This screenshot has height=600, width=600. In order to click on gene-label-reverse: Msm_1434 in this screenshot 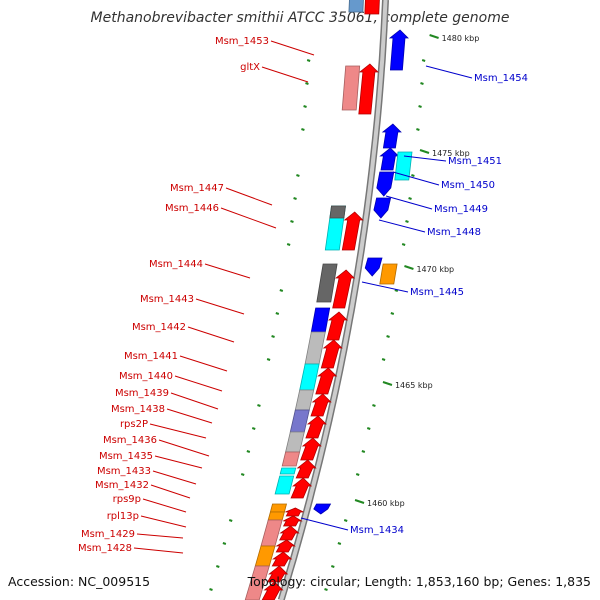, I will do `click(377, 530)`.